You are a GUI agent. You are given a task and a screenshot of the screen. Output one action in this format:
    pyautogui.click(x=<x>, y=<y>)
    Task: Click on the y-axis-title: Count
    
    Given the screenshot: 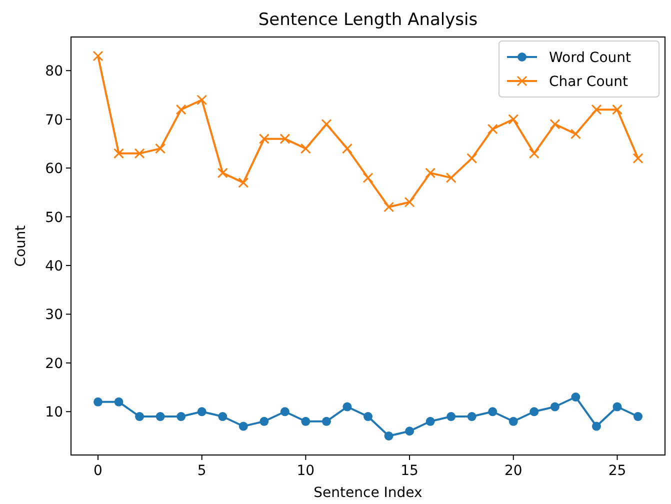 What is the action you would take?
    pyautogui.click(x=21, y=245)
    